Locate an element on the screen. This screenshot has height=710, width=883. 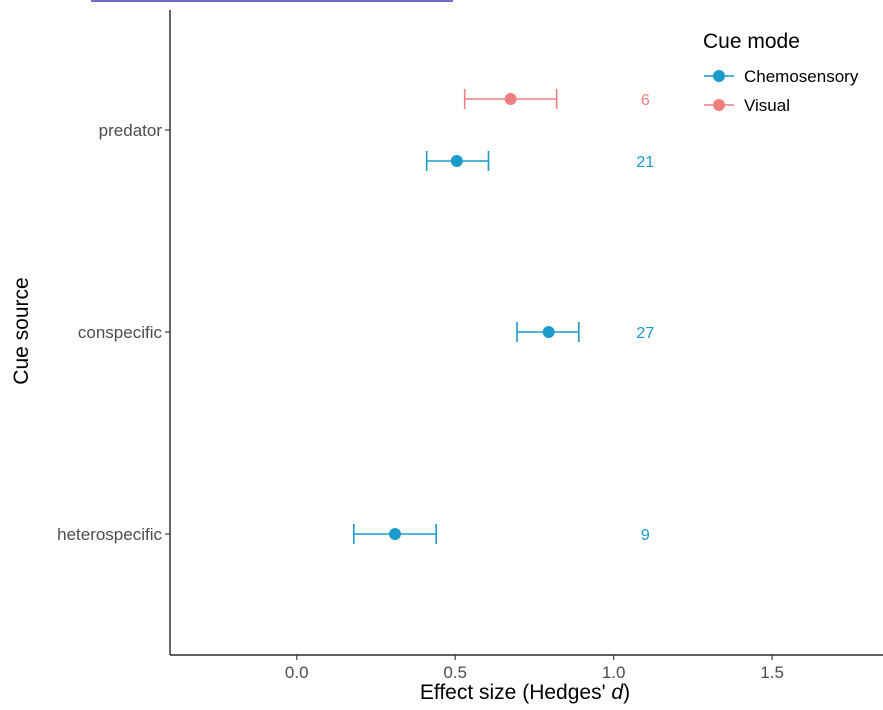
x-tick-label: 1.5 is located at coordinates (772, 672).